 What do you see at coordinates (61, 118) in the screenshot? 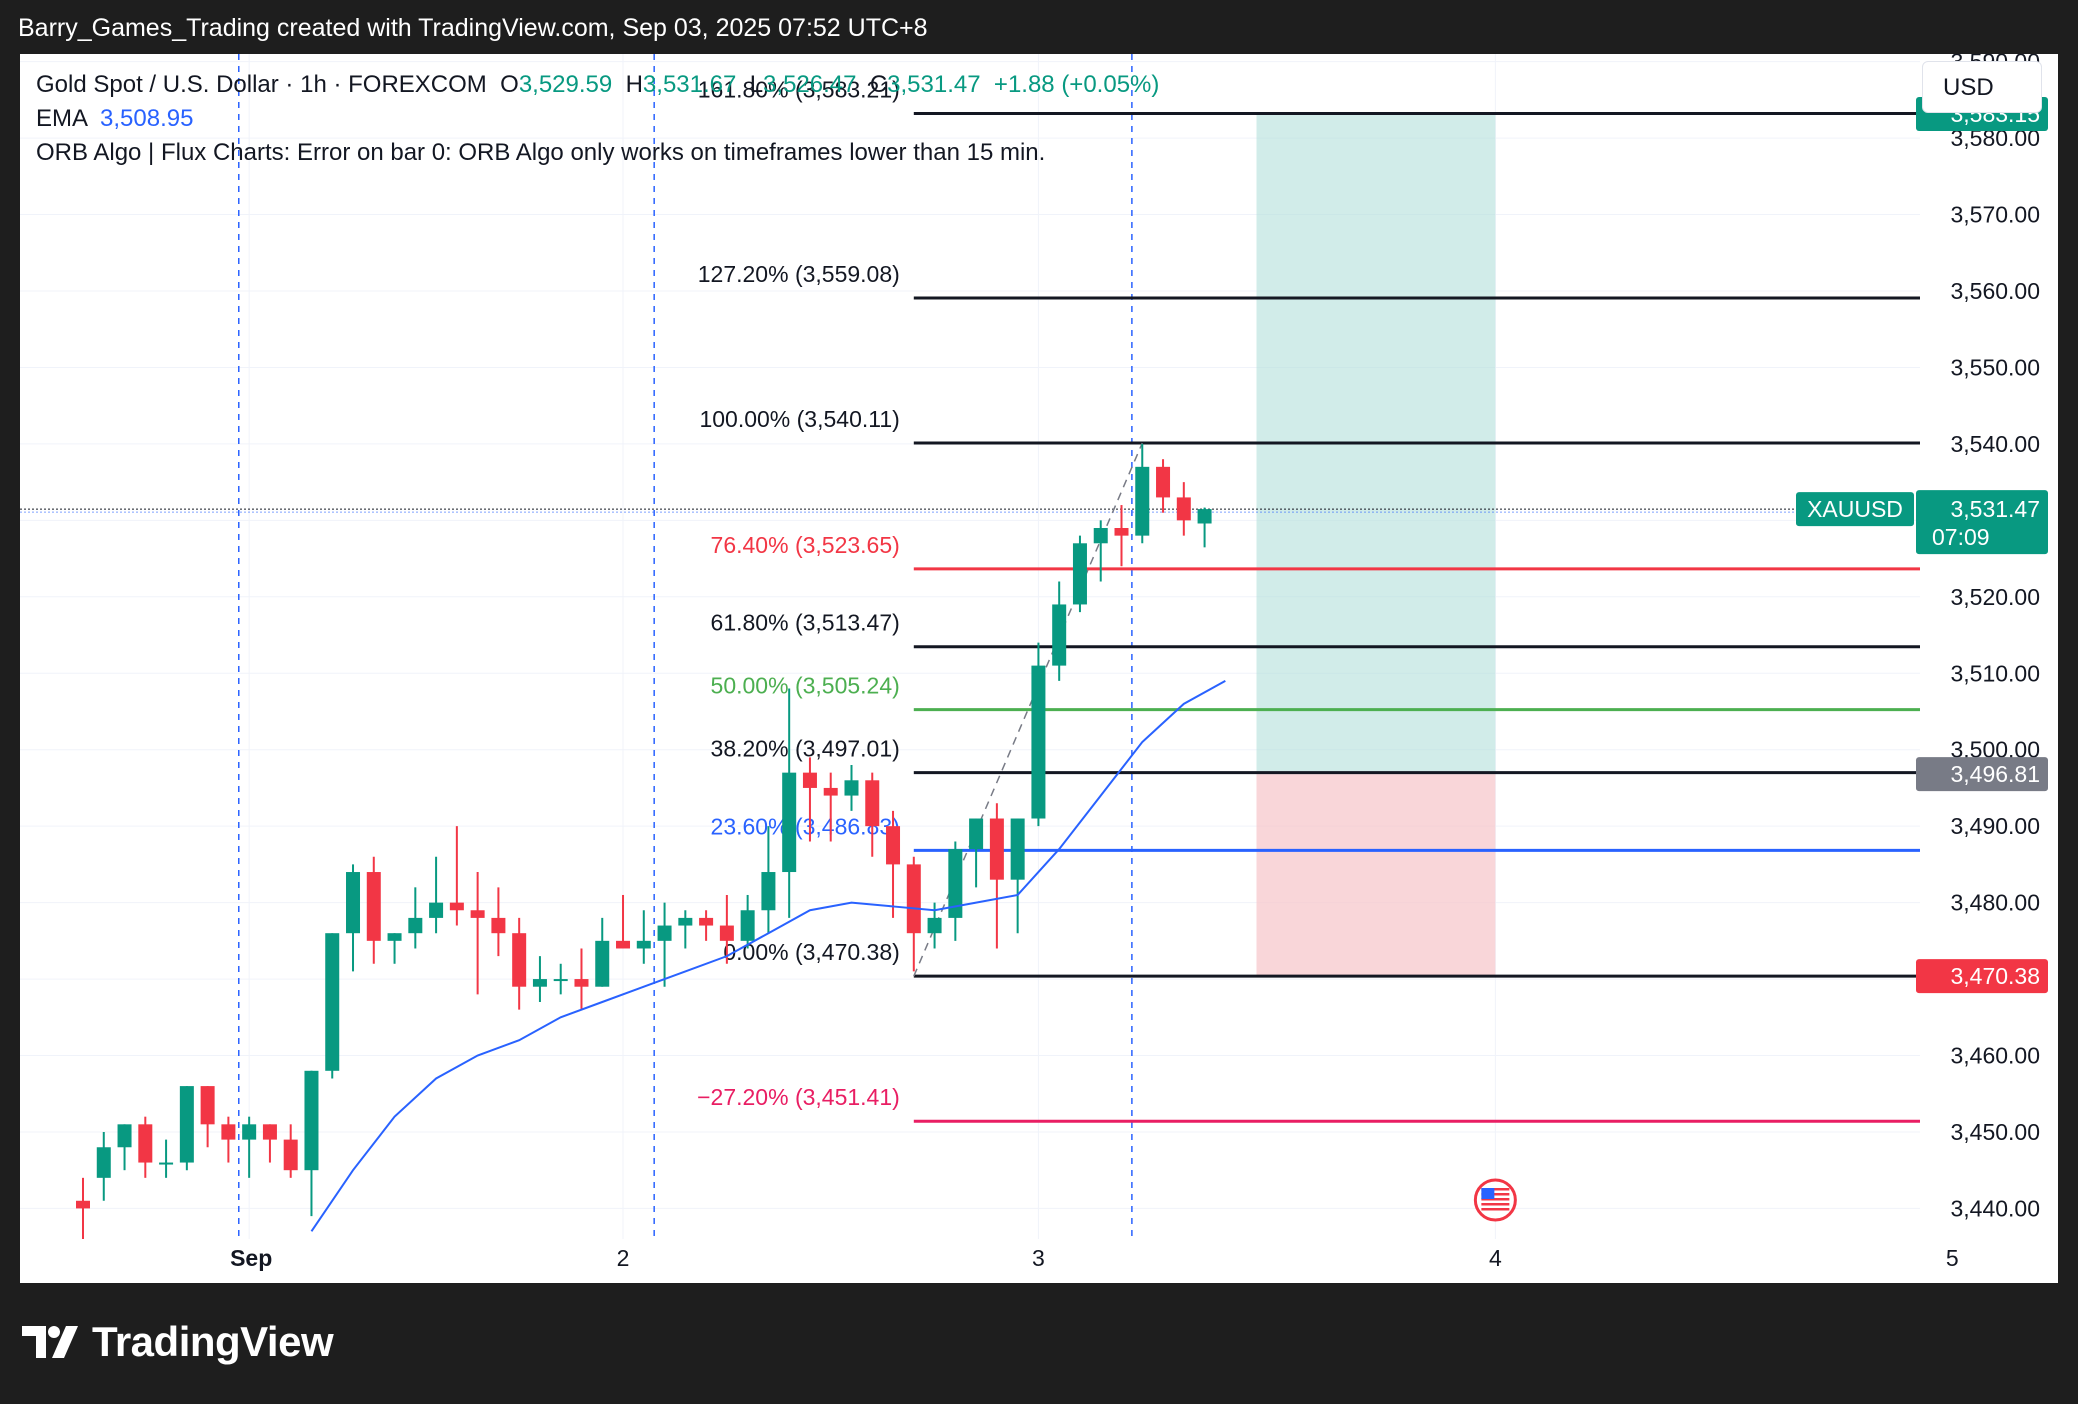
I see `legend-ema-label: EMA` at bounding box center [61, 118].